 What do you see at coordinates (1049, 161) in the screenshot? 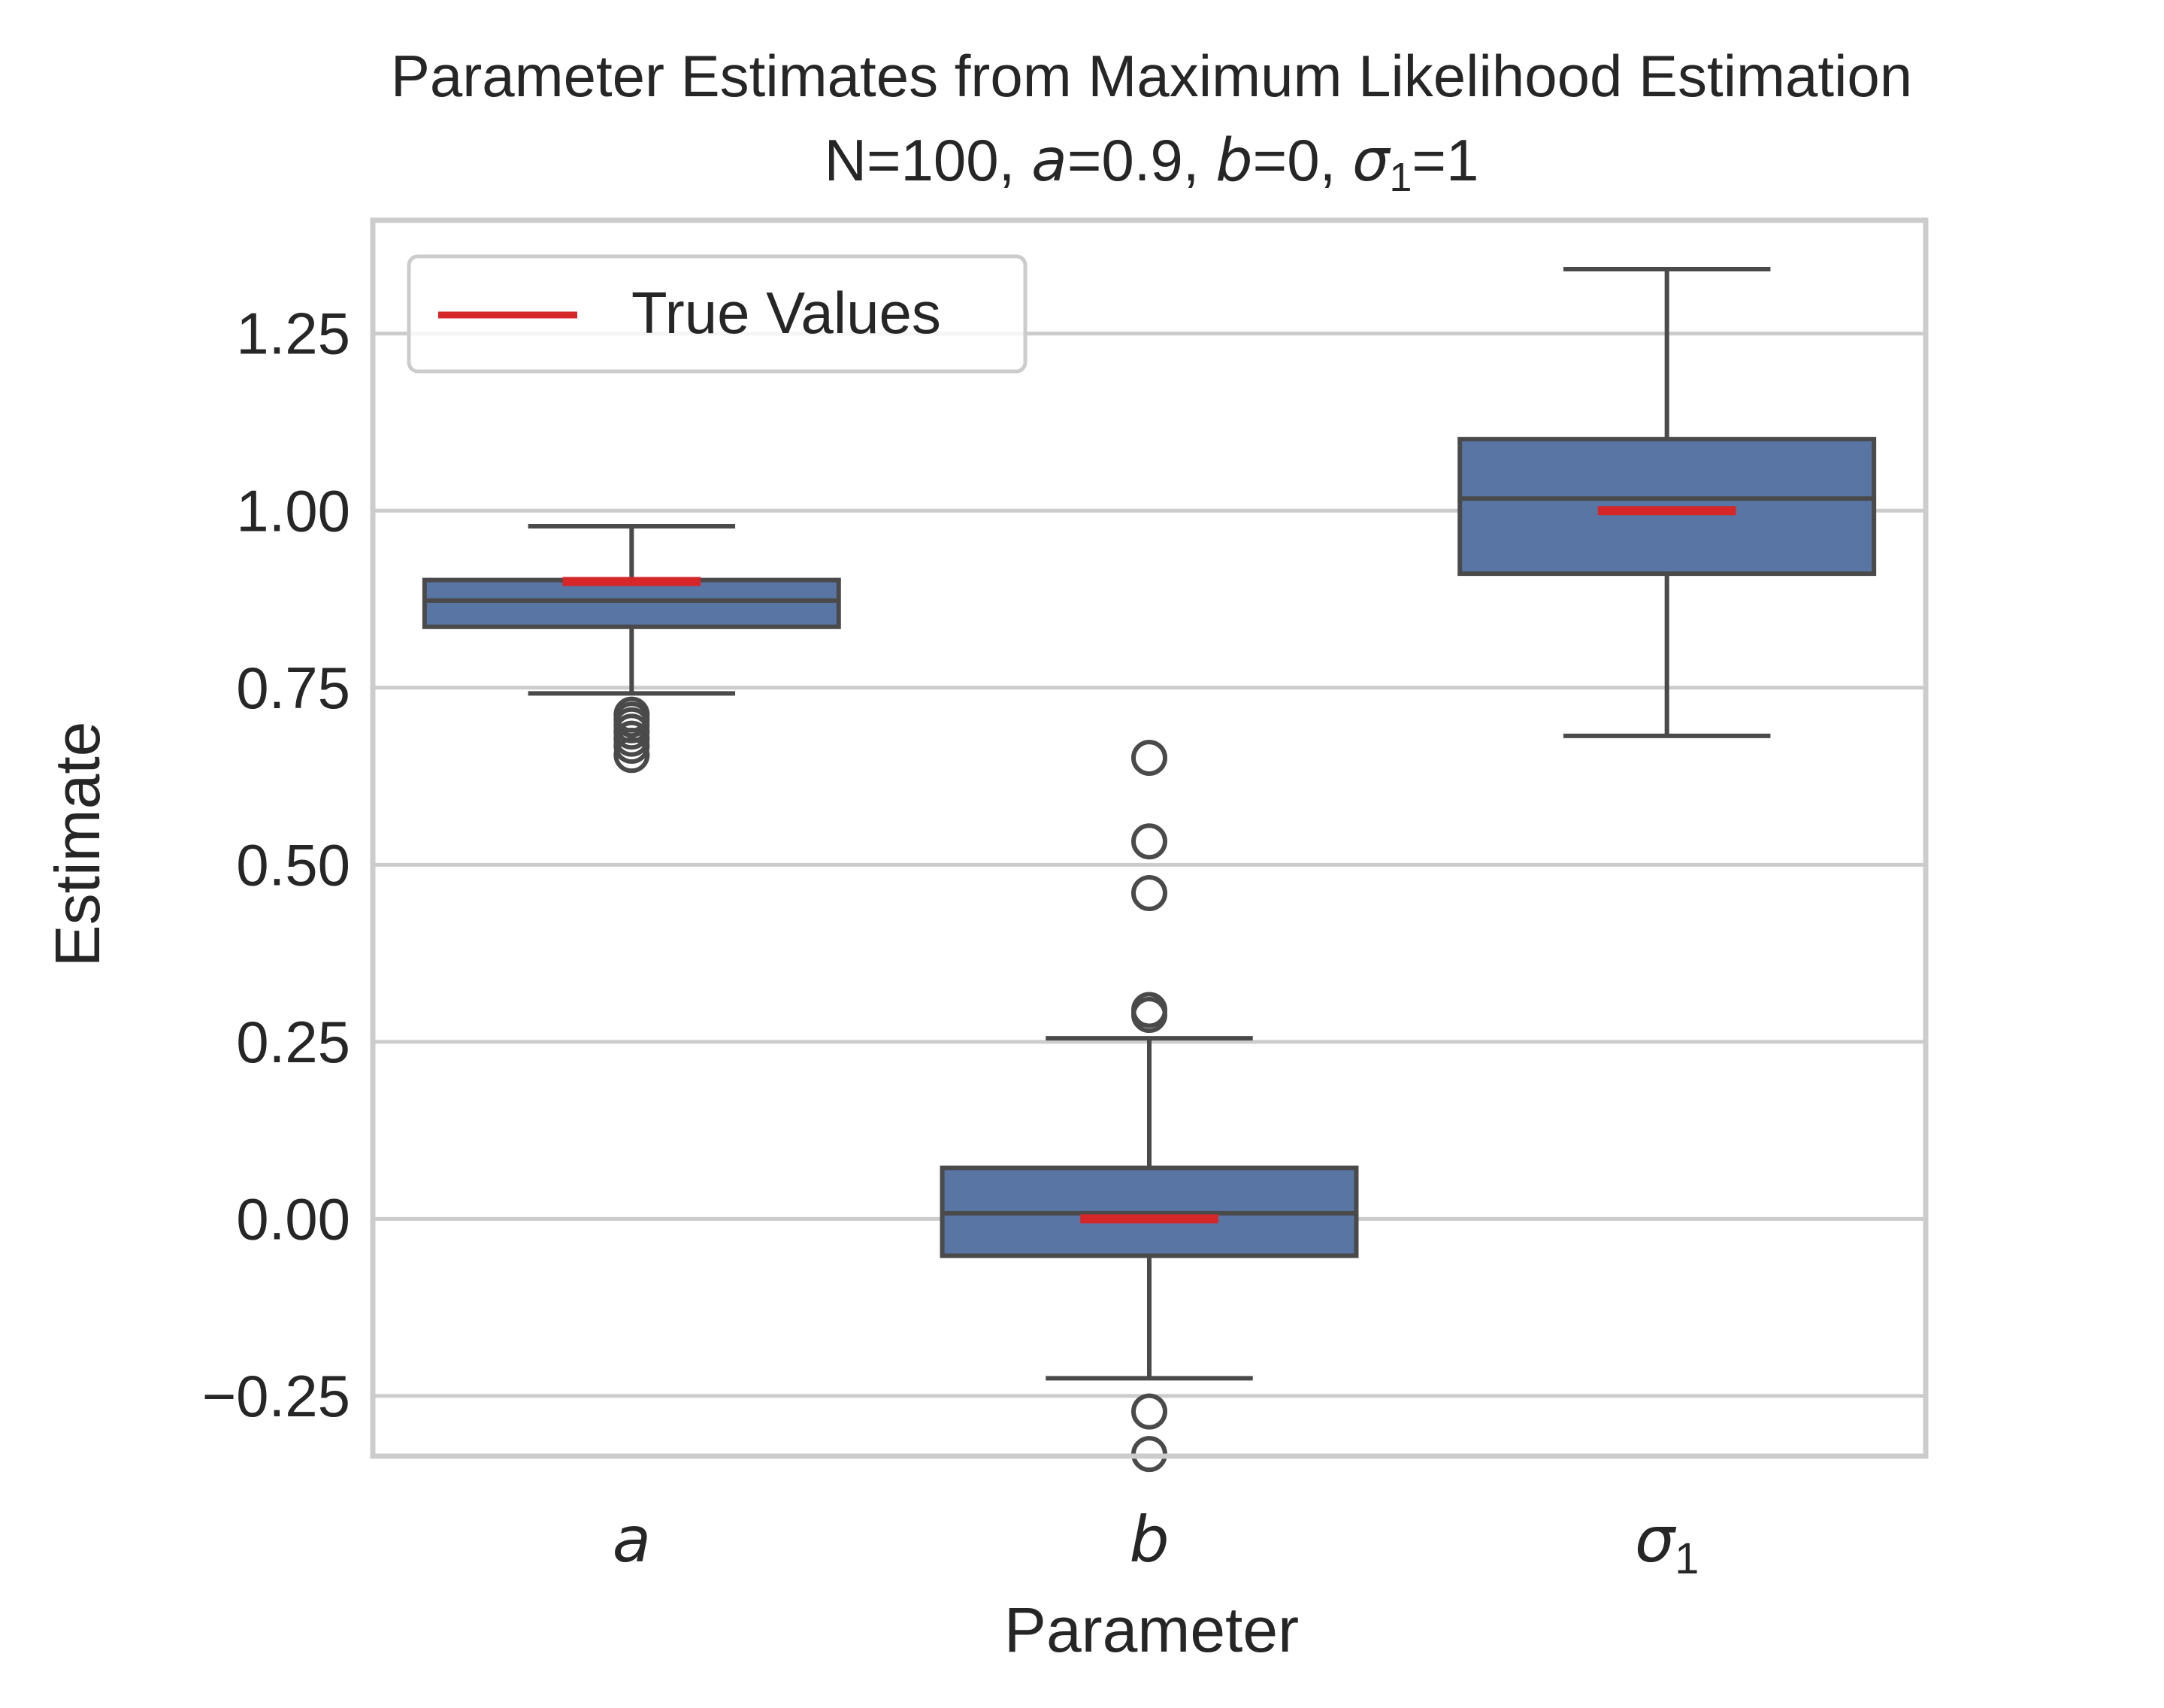
I see `subtitle-a-symbol: a` at bounding box center [1049, 161].